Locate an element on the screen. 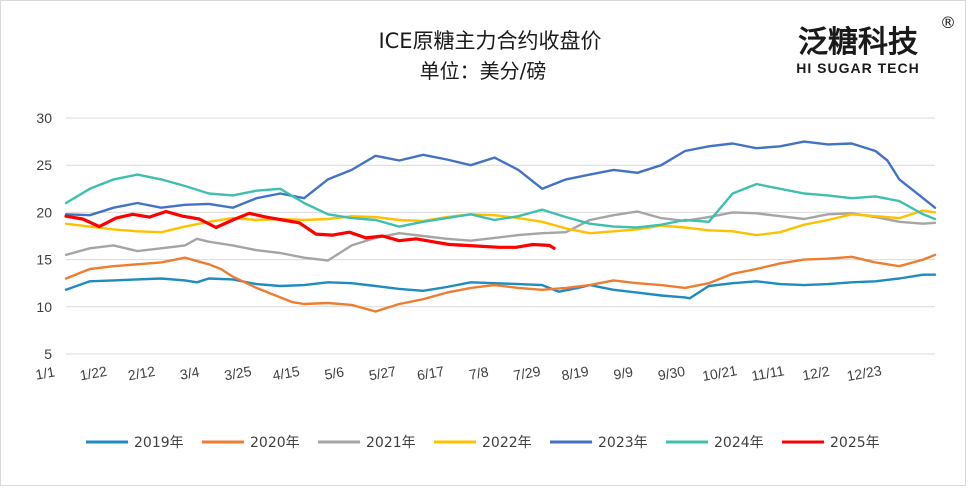  x-tick-label: 12/2 is located at coordinates (816, 373).